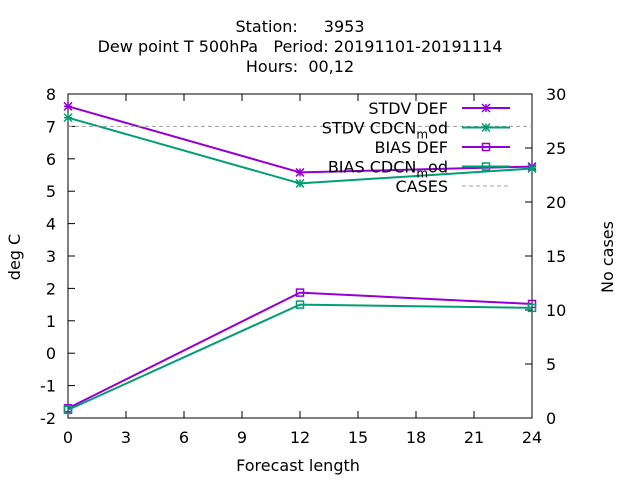 The height and width of the screenshot is (480, 640). What do you see at coordinates (556, 202) in the screenshot?
I see `y2-tick-label: 20` at bounding box center [556, 202].